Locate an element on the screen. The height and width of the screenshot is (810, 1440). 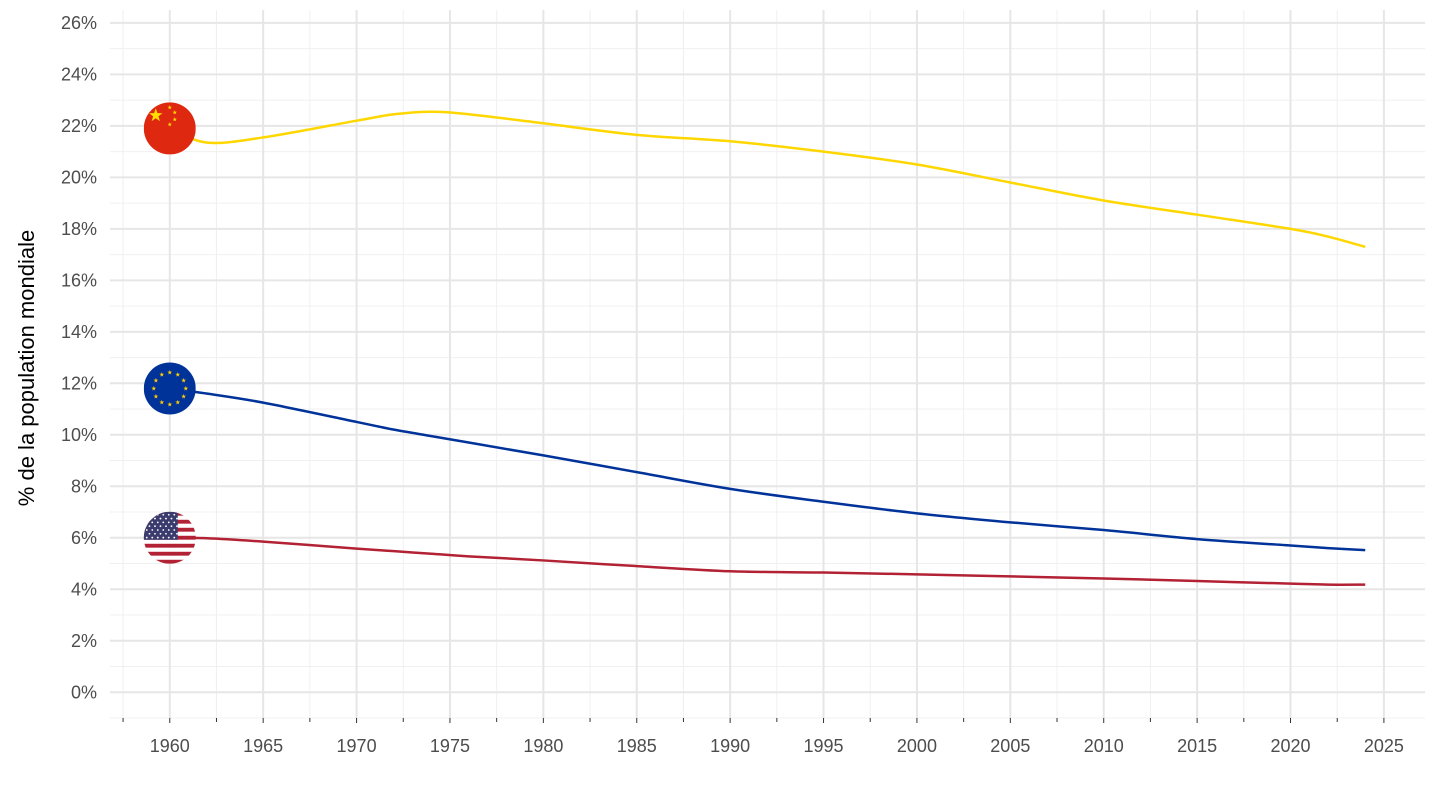
y-axis-label: % de la population mondiale is located at coordinates (26, 368).